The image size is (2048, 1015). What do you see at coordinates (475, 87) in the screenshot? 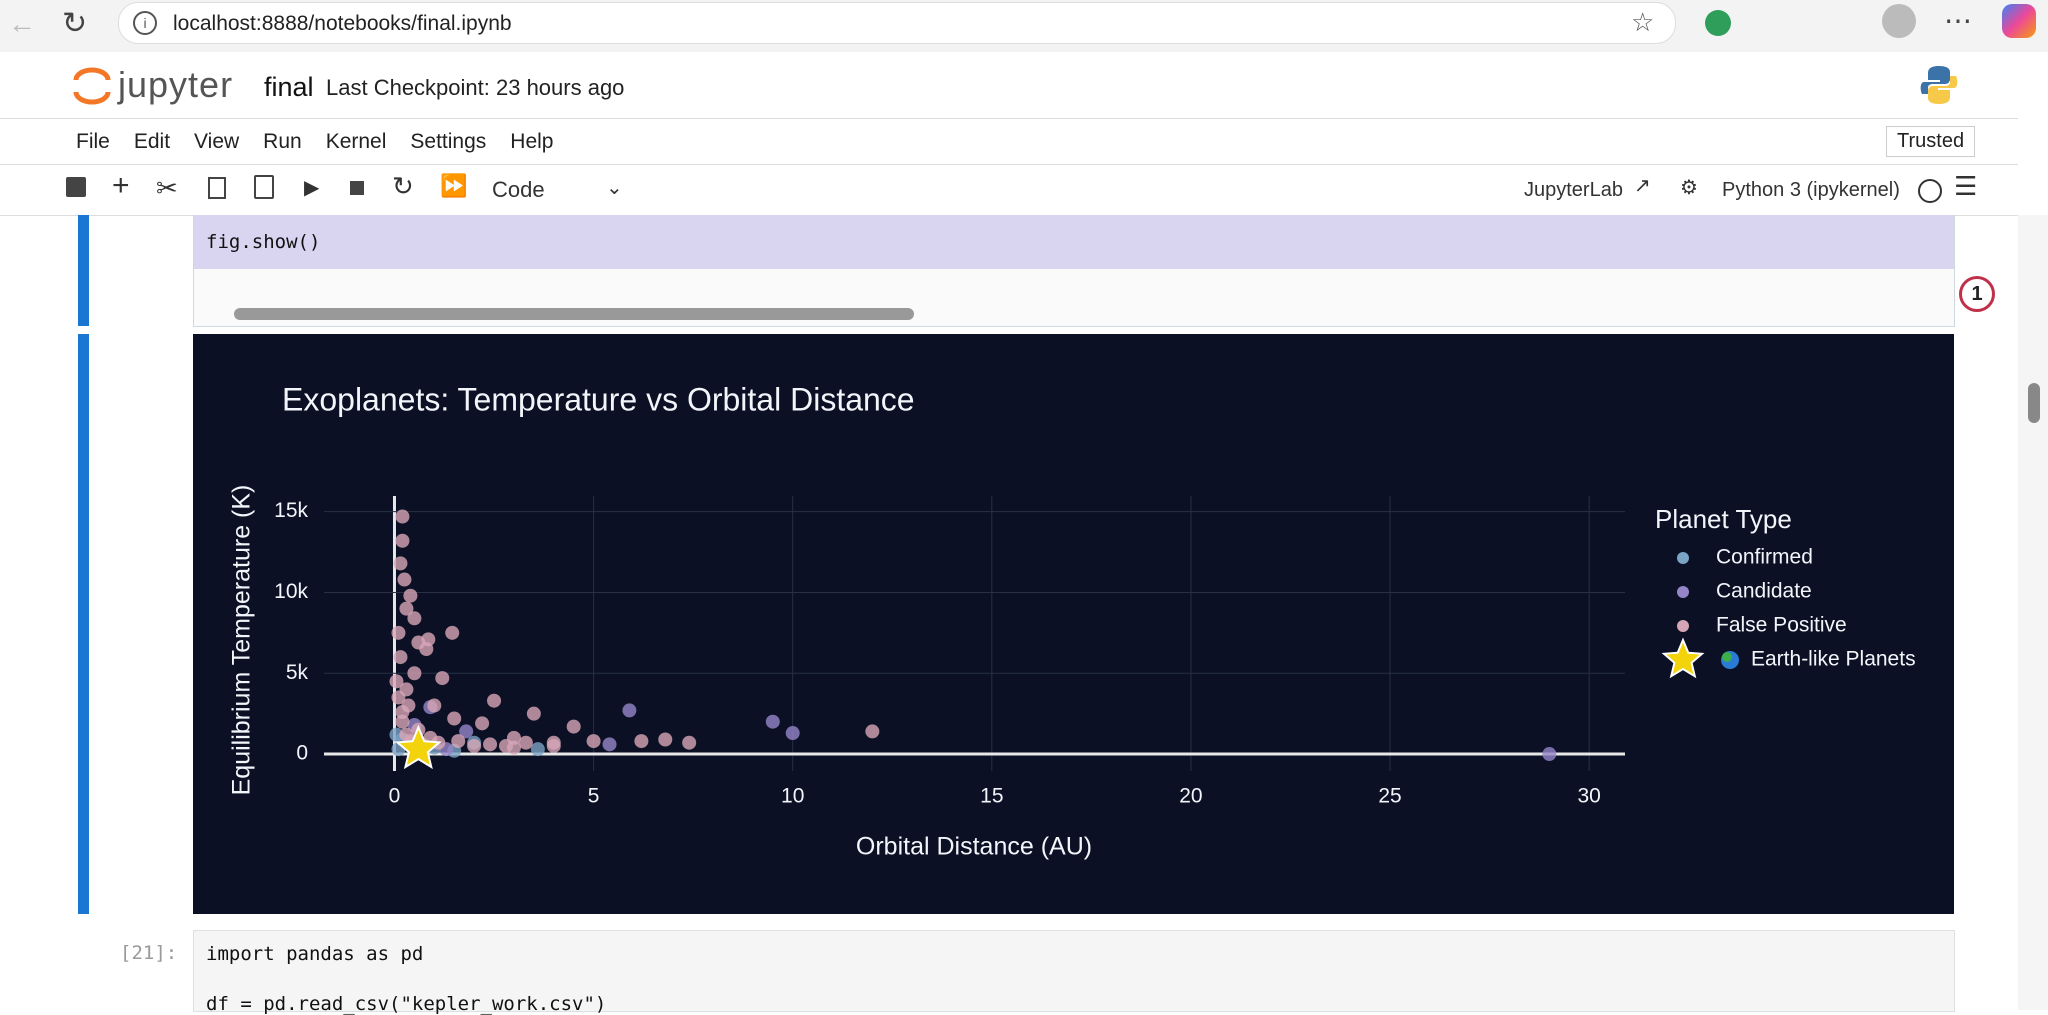
I see `checkpoint: Last Checkpoint: 23 hours ago` at bounding box center [475, 87].